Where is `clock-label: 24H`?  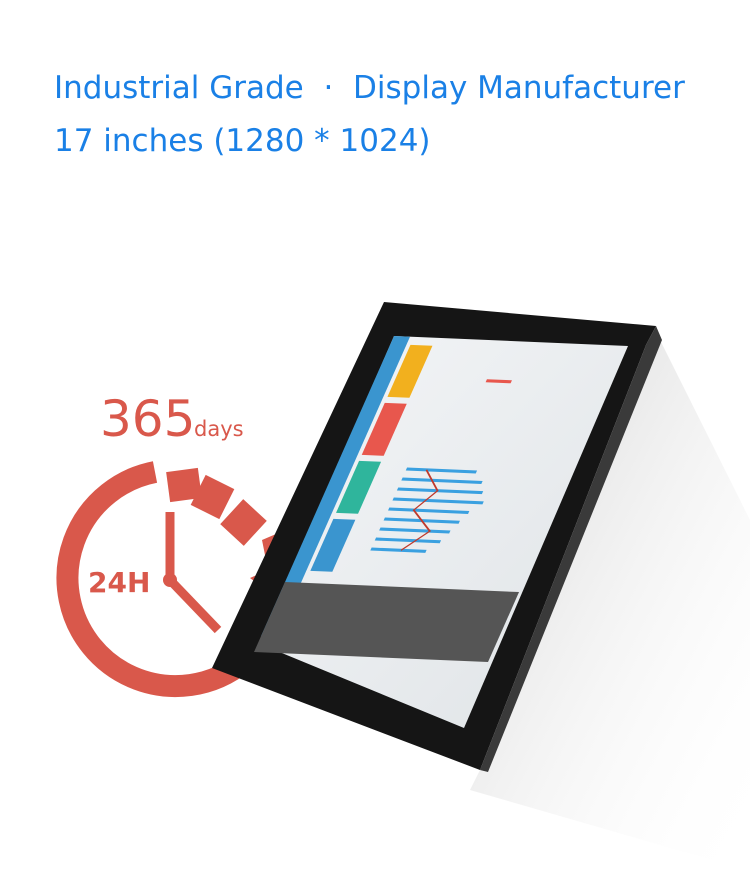
clock-label: 24H is located at coordinates (119, 582).